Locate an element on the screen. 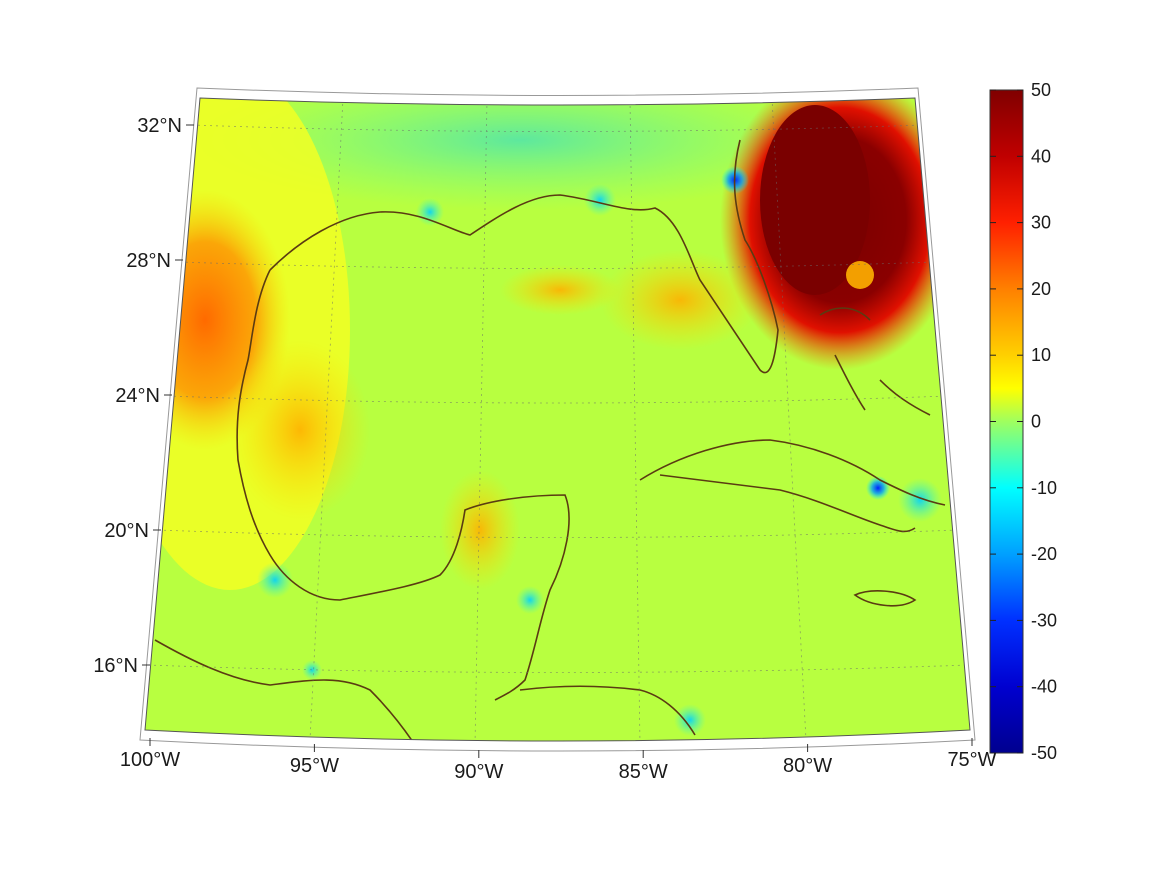 Image resolution: width=1167 pixels, height=880 pixels. cool-spot-louisiana is located at coordinates (430, 212).